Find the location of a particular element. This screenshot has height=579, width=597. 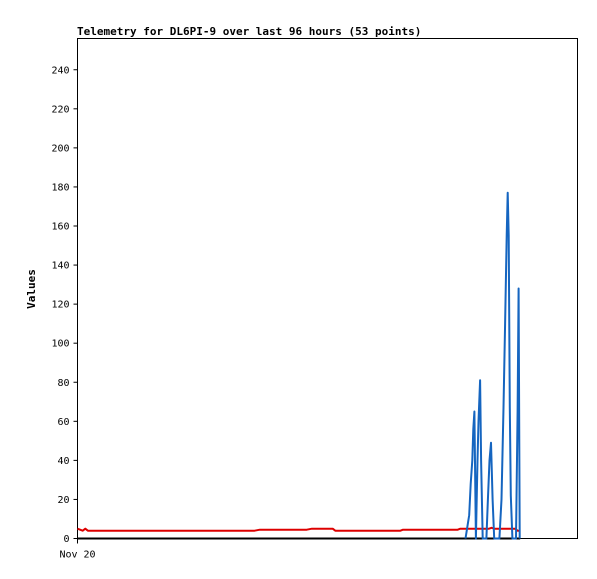

y-tick-label: 220 is located at coordinates (60, 109).